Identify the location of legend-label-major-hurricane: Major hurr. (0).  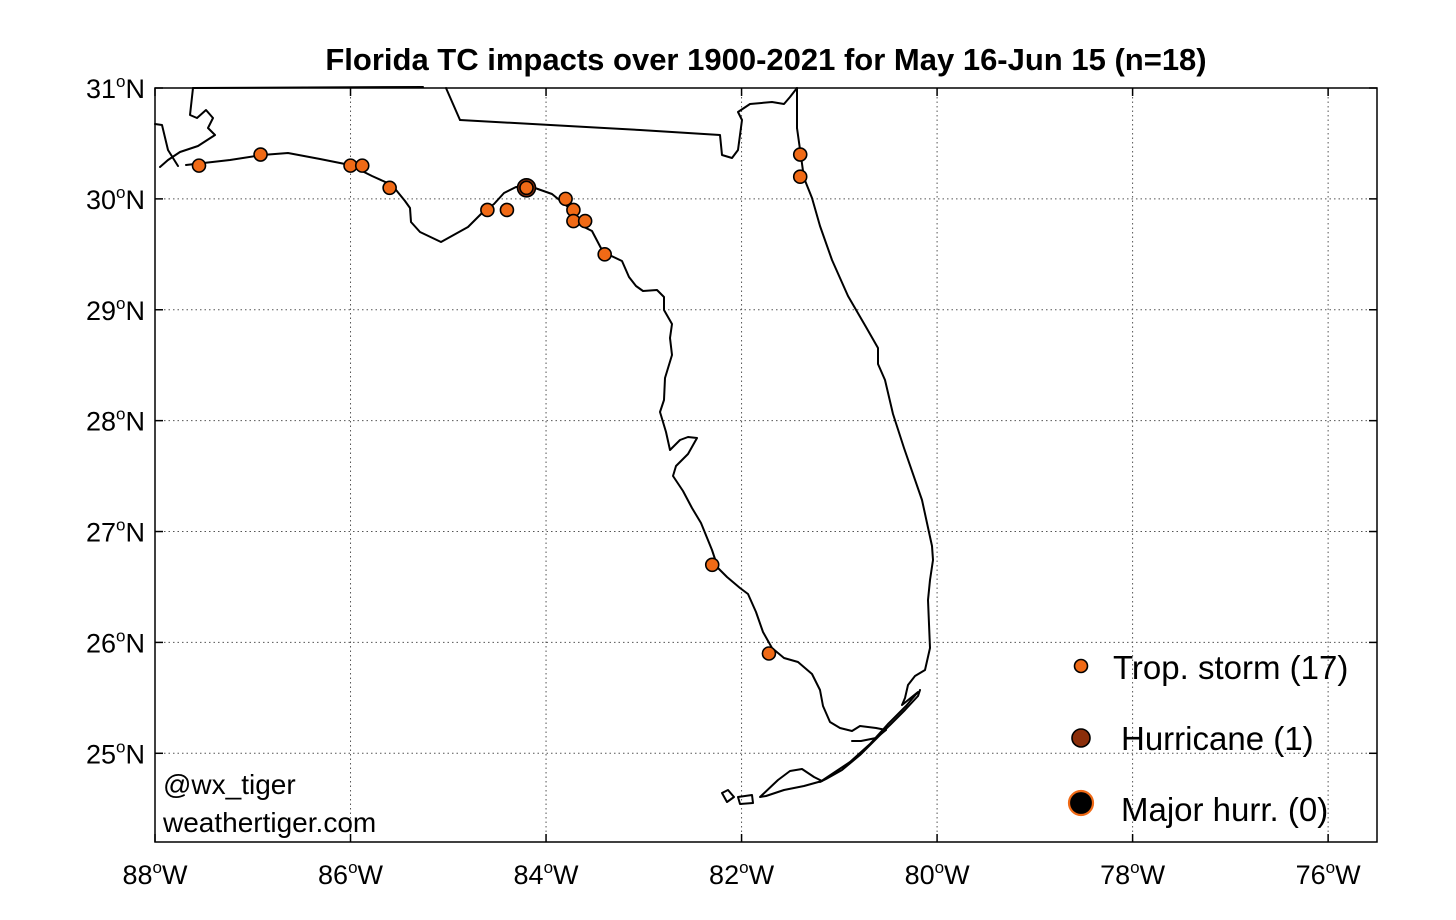
(1224, 809).